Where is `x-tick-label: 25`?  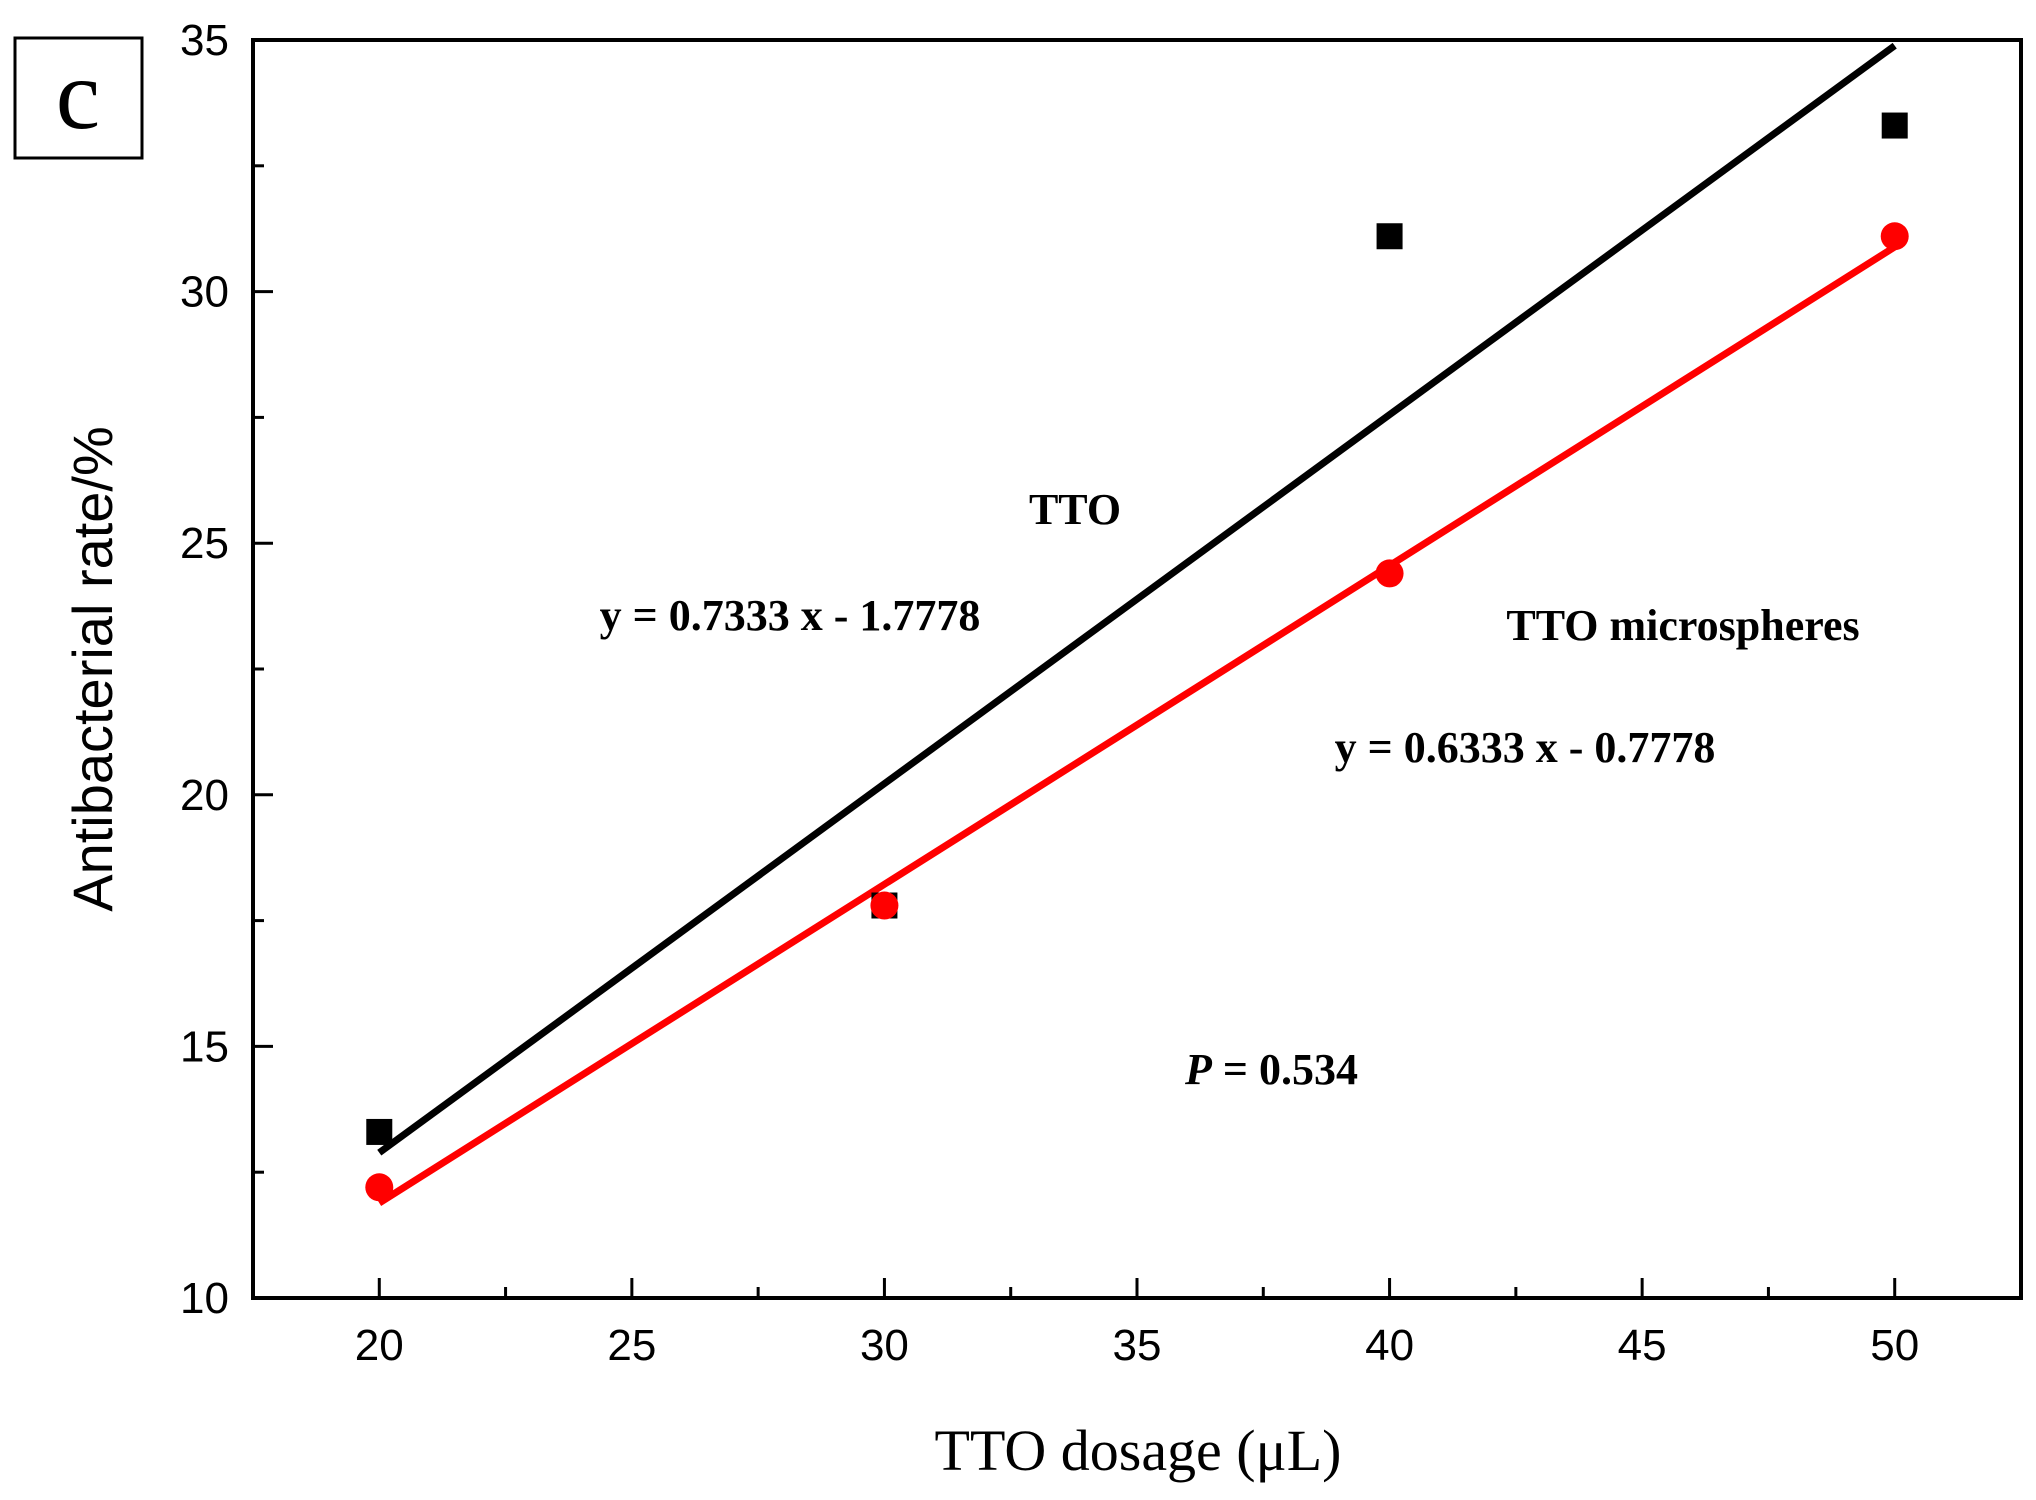 x-tick-label: 25 is located at coordinates (631, 1345).